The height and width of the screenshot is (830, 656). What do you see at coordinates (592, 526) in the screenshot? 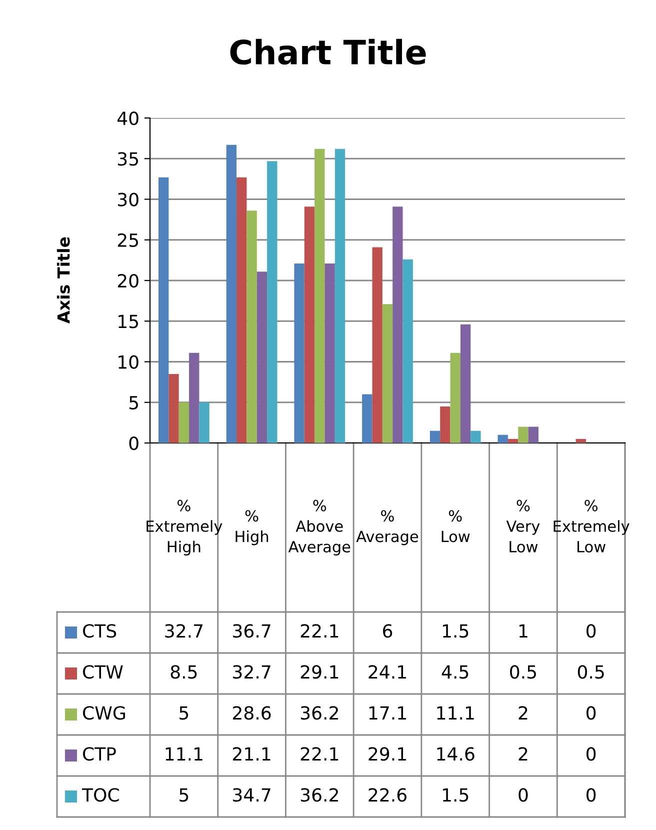
I see `x-tick-label: % Extremely Low` at bounding box center [592, 526].